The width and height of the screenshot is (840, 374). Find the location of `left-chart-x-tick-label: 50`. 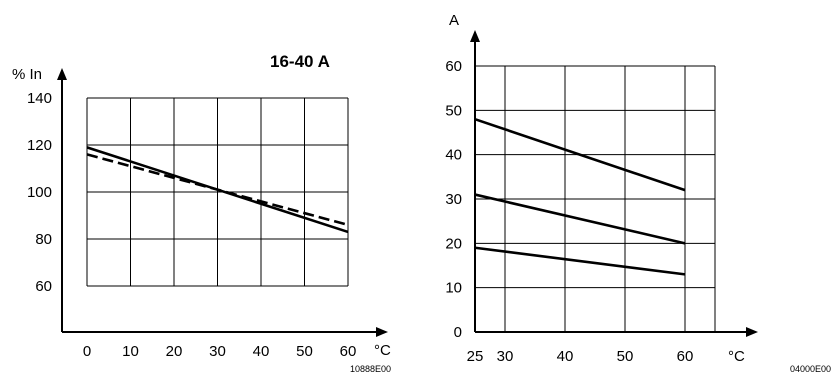

left-chart-x-tick-label: 50 is located at coordinates (304, 351).